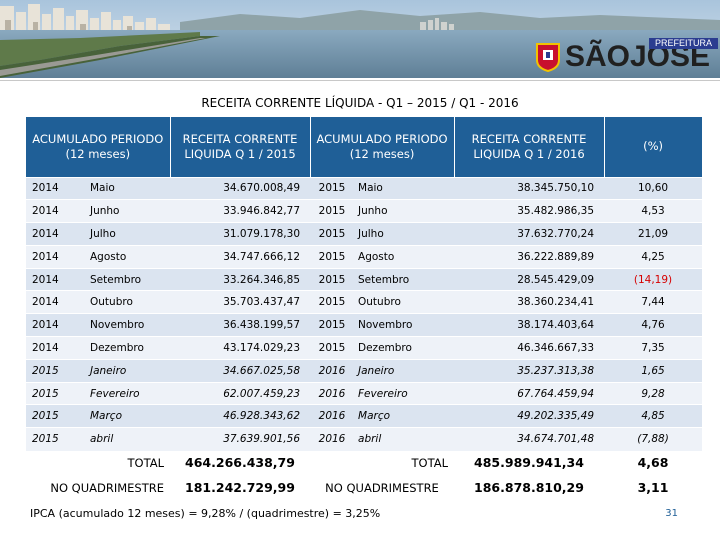 The width and height of the screenshot is (720, 540). I want to click on month-2016-period: Setembro, so click(404, 279).